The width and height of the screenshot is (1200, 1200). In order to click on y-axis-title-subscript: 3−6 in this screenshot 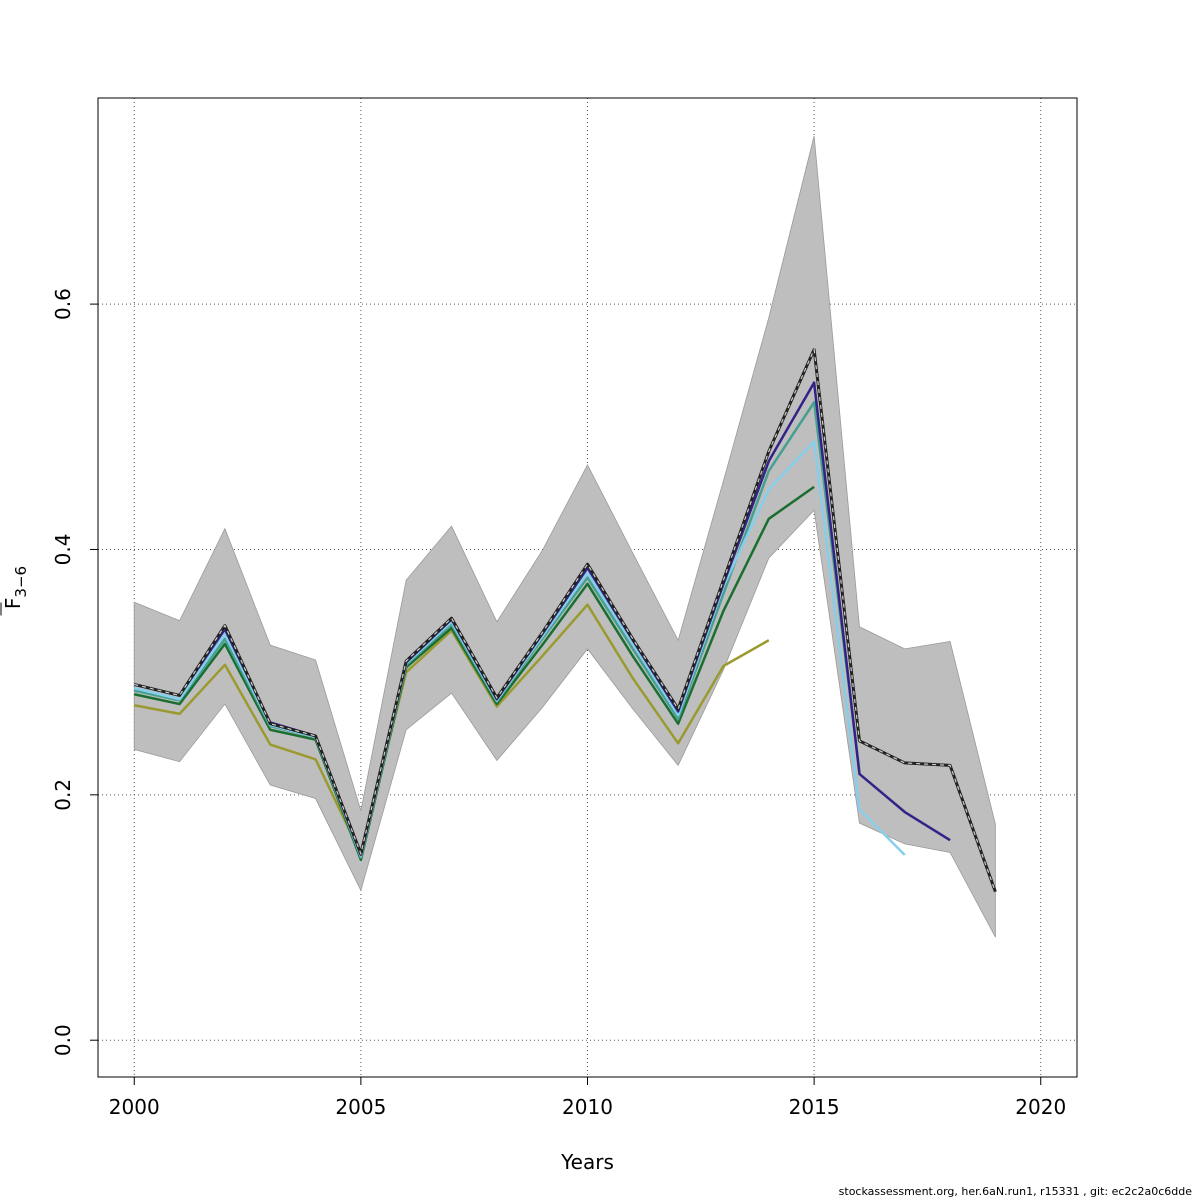, I will do `click(21, 582)`.